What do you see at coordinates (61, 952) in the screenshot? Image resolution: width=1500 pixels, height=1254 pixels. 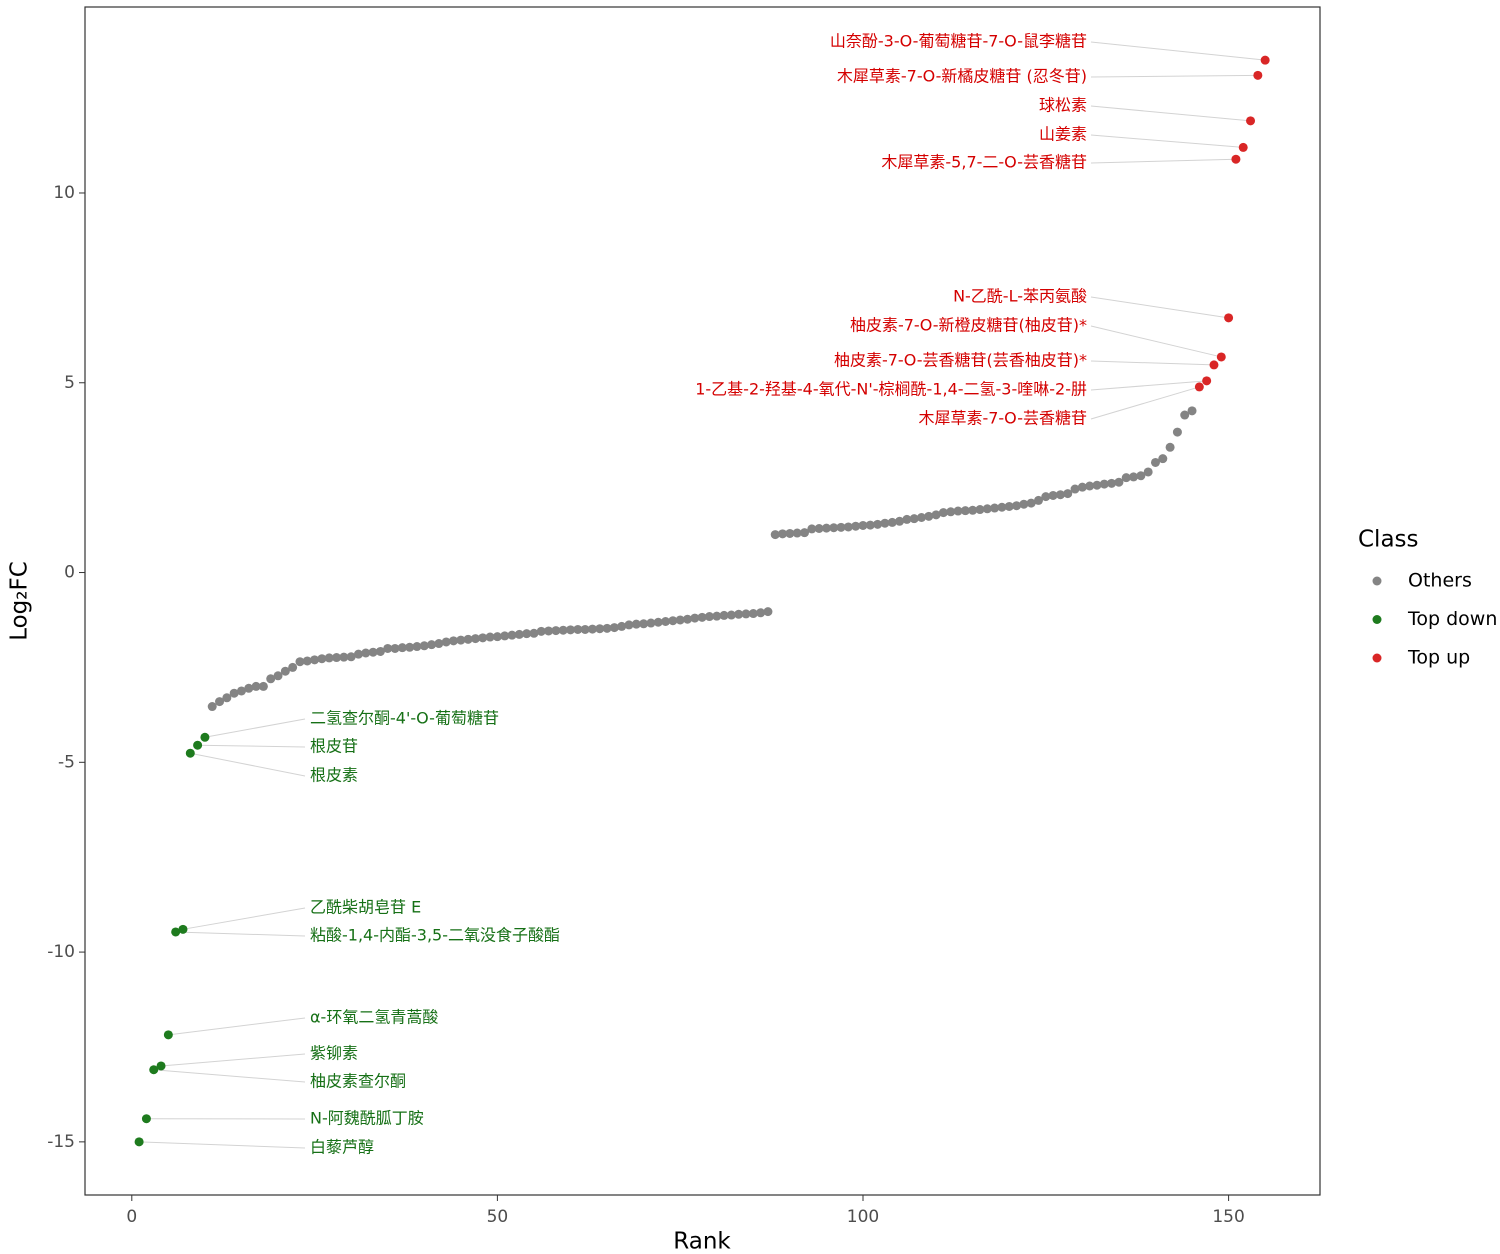 I see `y-tick-label: -10` at bounding box center [61, 952].